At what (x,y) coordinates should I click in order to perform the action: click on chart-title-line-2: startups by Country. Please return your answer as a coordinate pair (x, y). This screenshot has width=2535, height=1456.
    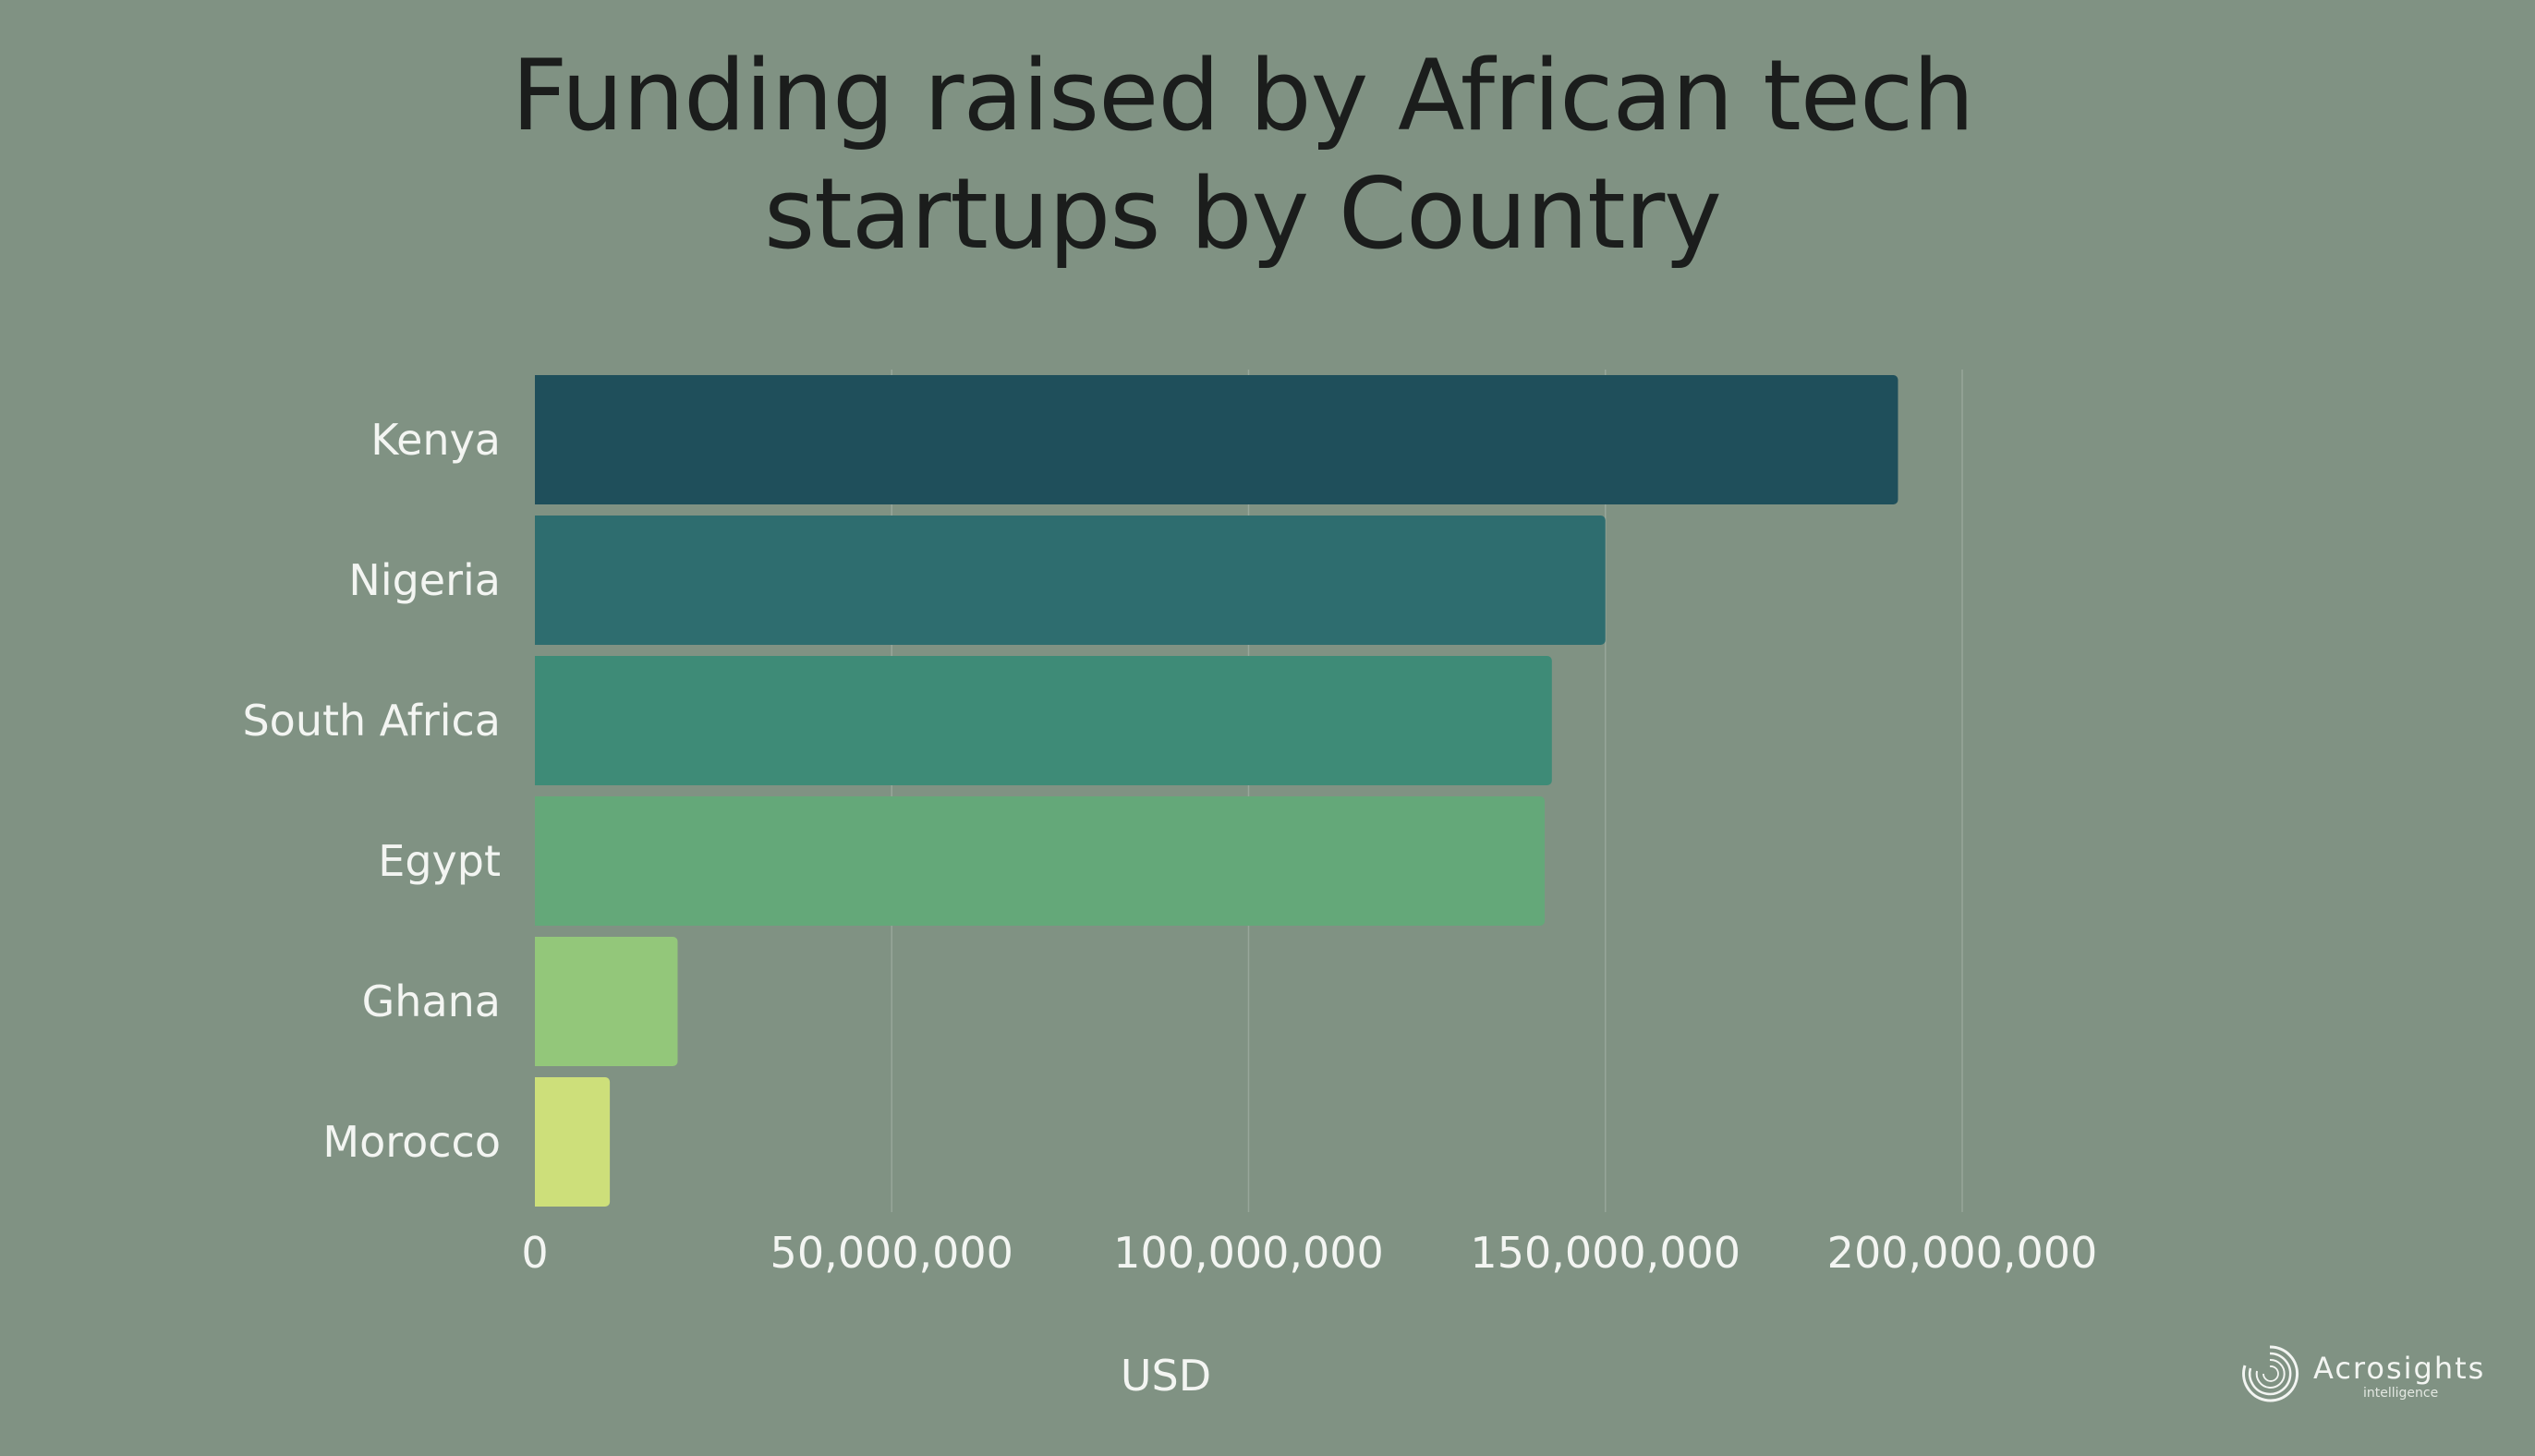
    Looking at the image, I should click on (1243, 214).